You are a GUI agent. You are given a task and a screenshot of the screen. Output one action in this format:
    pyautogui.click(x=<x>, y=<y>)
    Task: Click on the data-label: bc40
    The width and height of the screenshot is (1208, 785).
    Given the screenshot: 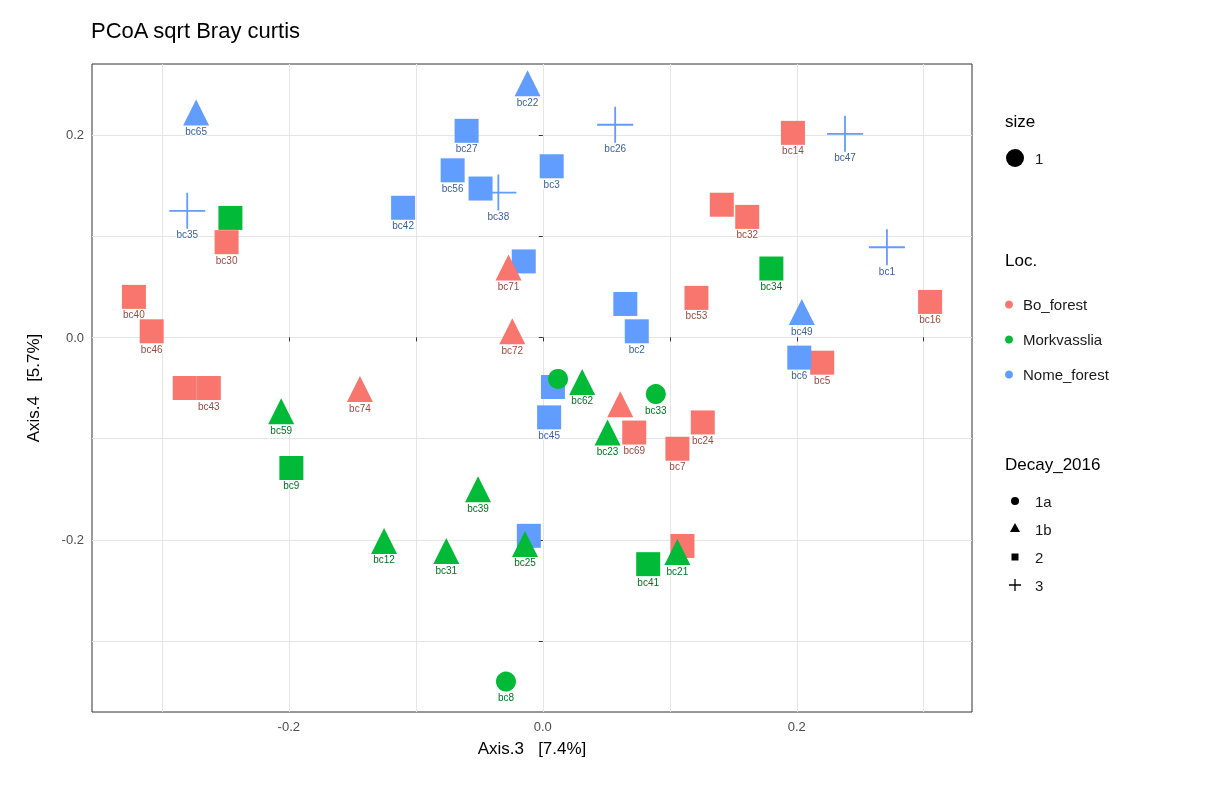 What is the action you would take?
    pyautogui.click(x=134, y=315)
    